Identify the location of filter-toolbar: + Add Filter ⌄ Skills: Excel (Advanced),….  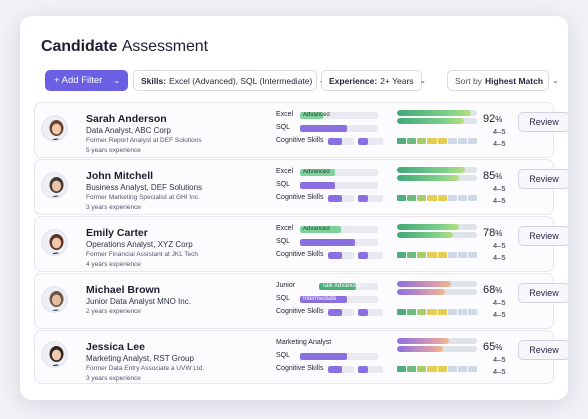
(305, 81).